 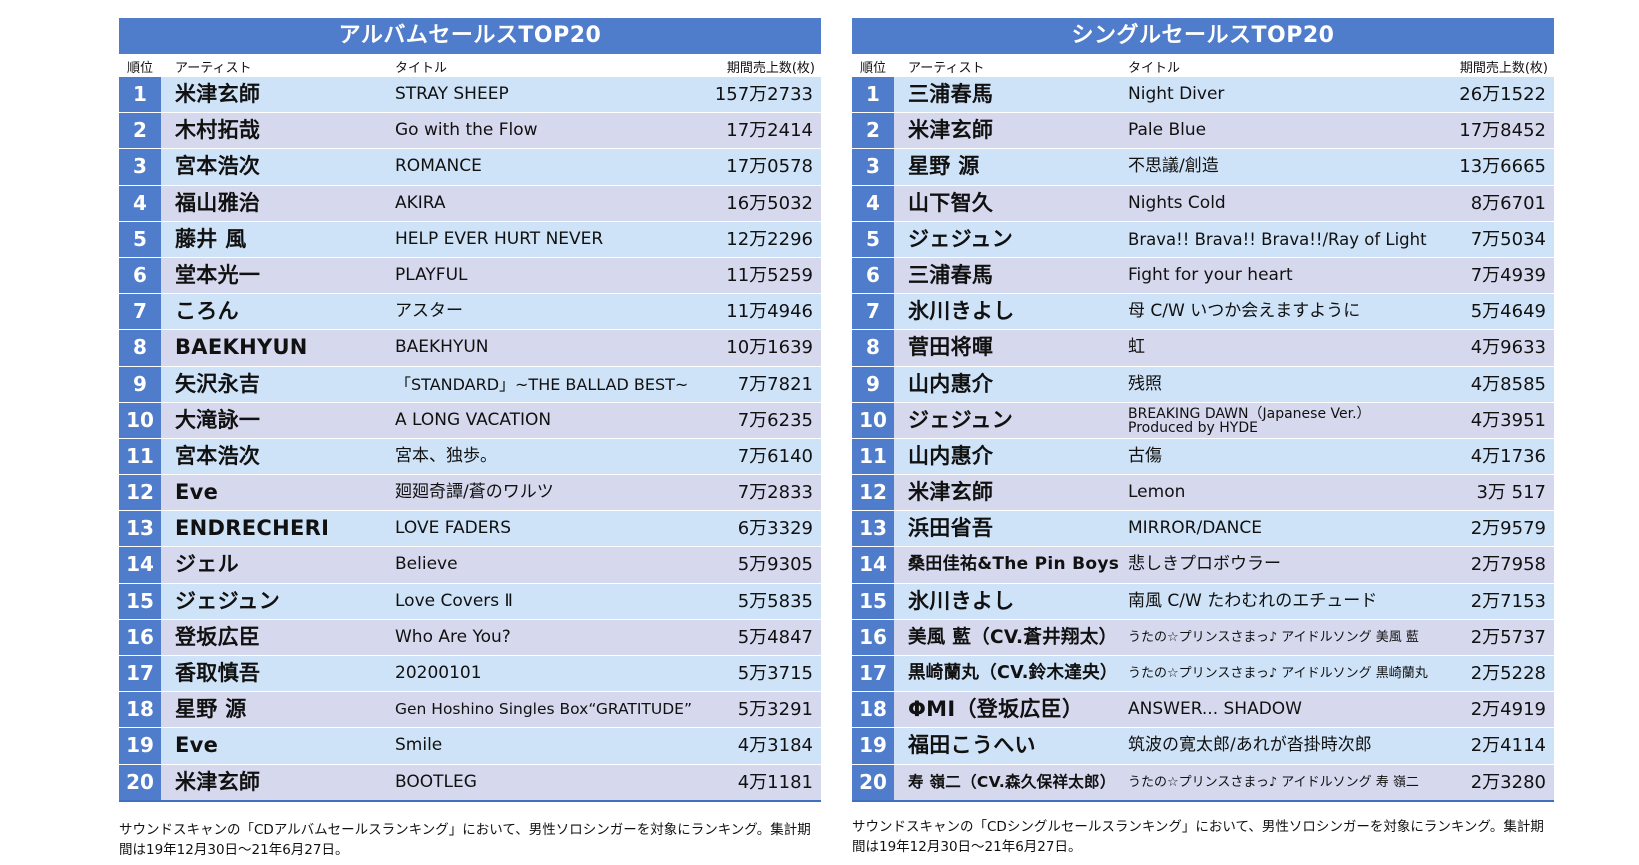 I want to click on artist-cell: ENDRECHERI, so click(x=252, y=528).